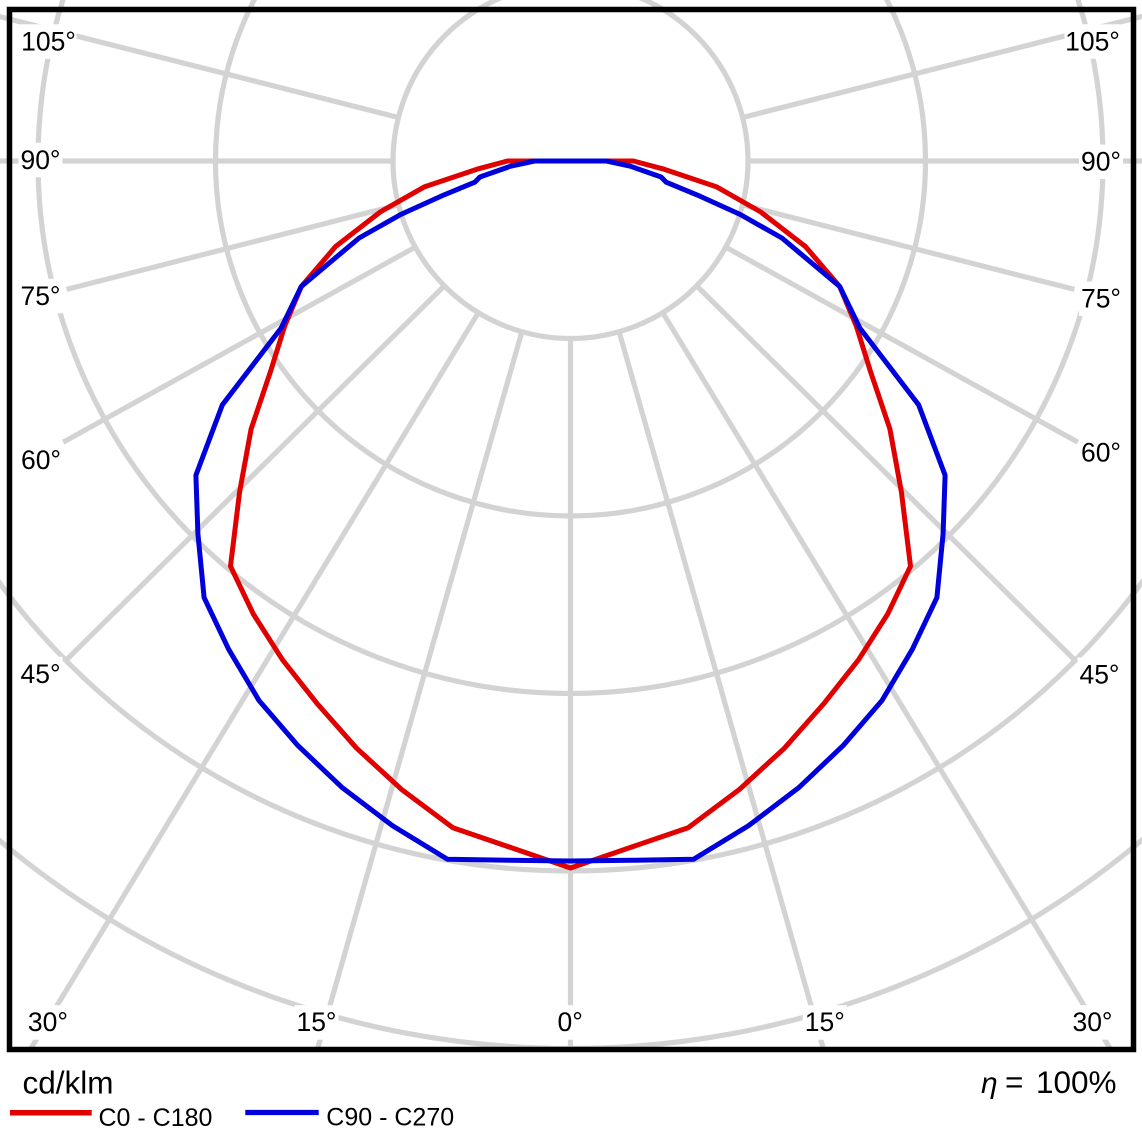 The image size is (1142, 1132). What do you see at coordinates (156, 1118) in the screenshot?
I see `svg-text: C0 - C180` at bounding box center [156, 1118].